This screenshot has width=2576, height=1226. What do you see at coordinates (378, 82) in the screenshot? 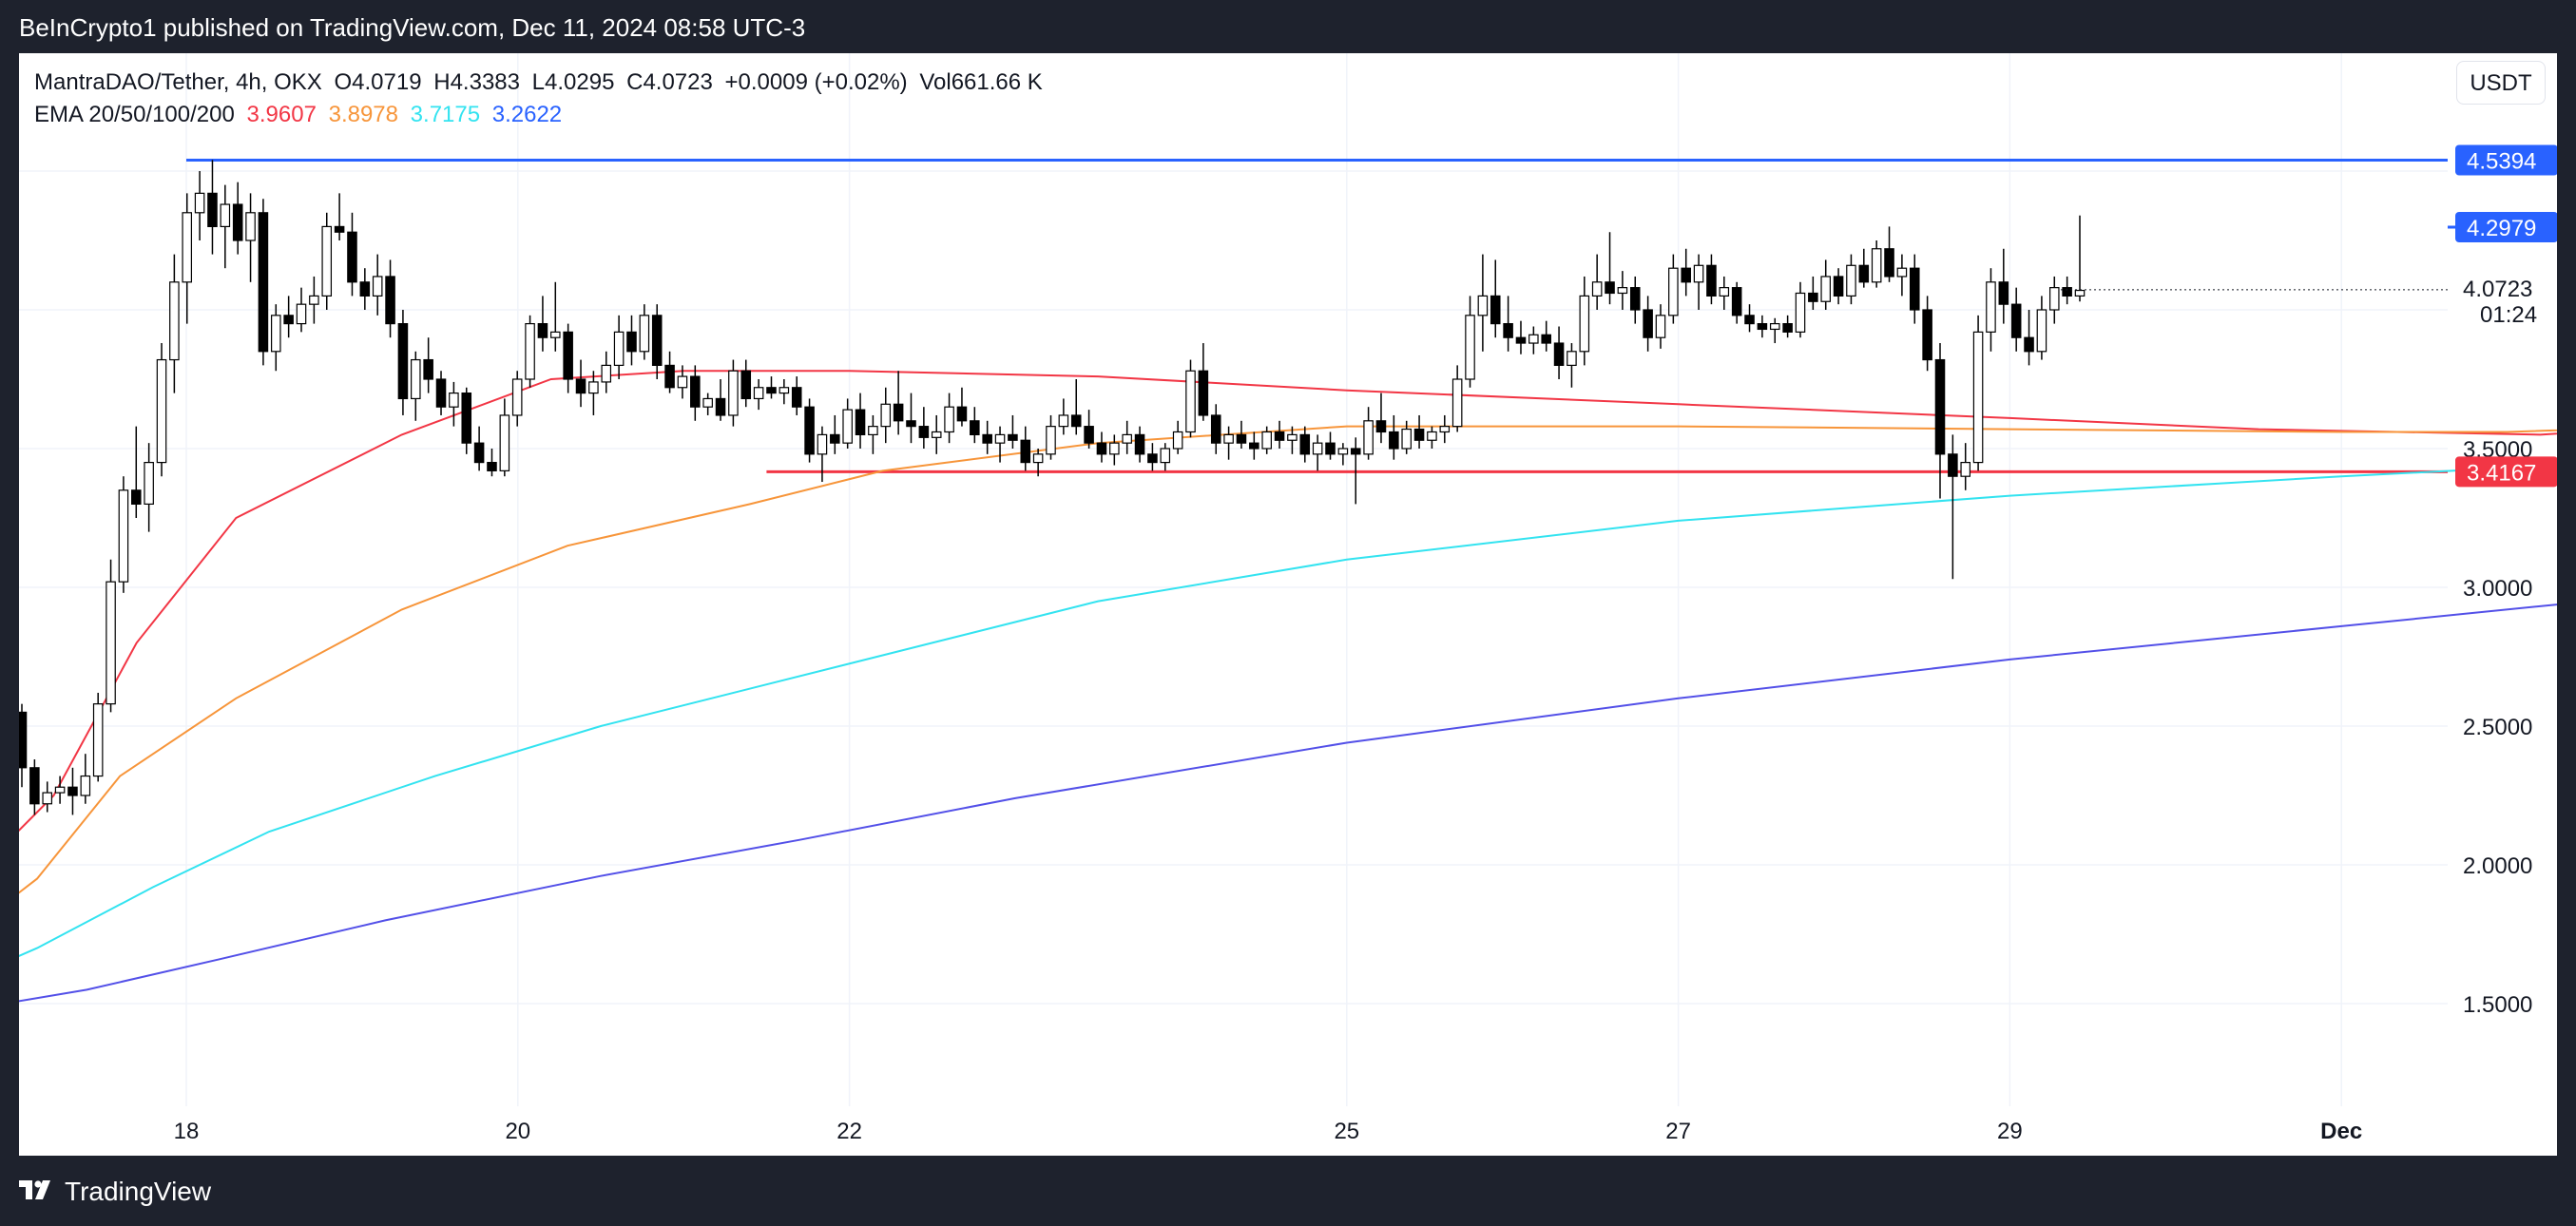
I see `open-value: O4.0719` at bounding box center [378, 82].